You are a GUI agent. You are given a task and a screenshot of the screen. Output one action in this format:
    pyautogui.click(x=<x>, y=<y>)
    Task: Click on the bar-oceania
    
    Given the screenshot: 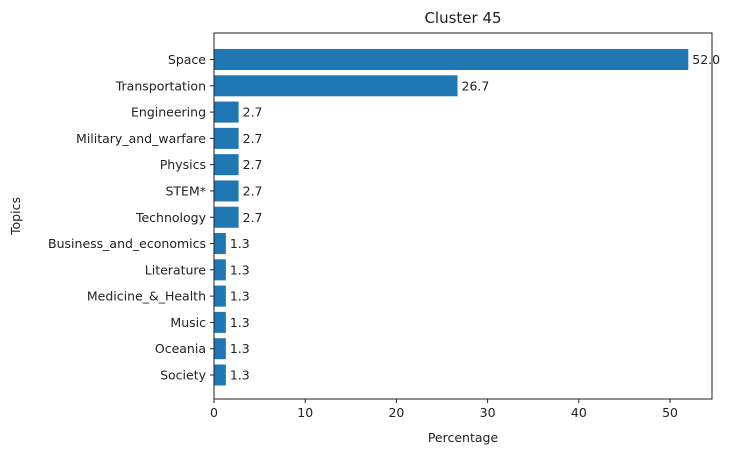 What is the action you would take?
    pyautogui.click(x=220, y=349)
    